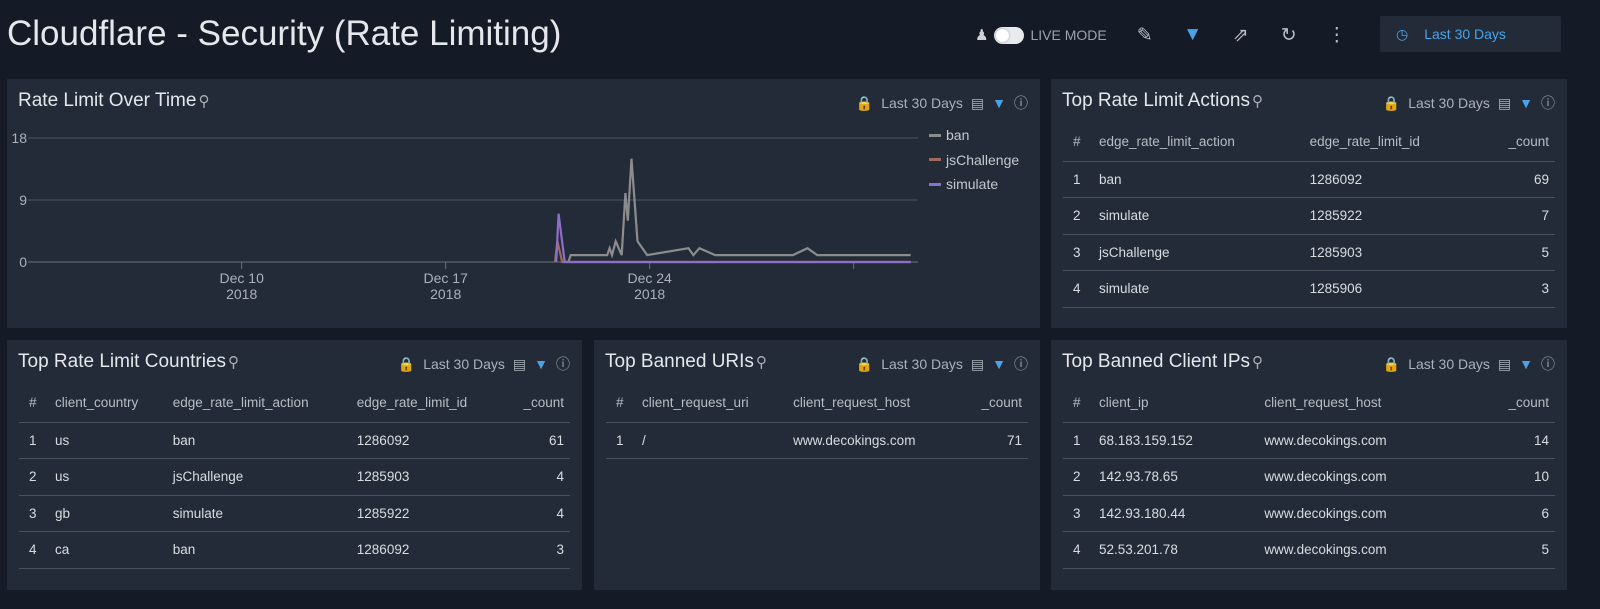 This screenshot has width=1600, height=609. I want to click on table-cell: 6, so click(1509, 513).